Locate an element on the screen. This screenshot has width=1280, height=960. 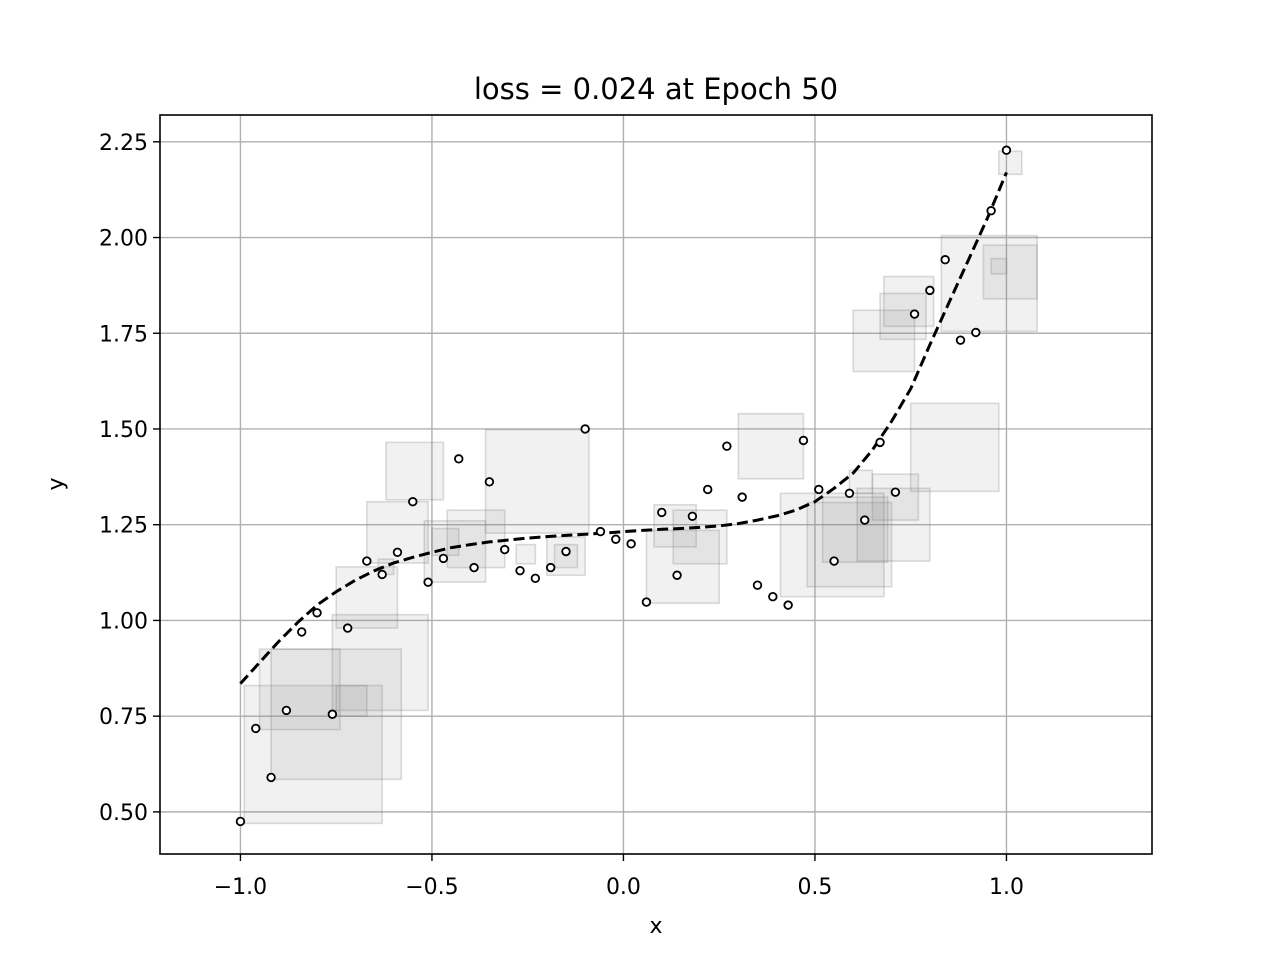
y-axis-label: y is located at coordinates (56, 483).